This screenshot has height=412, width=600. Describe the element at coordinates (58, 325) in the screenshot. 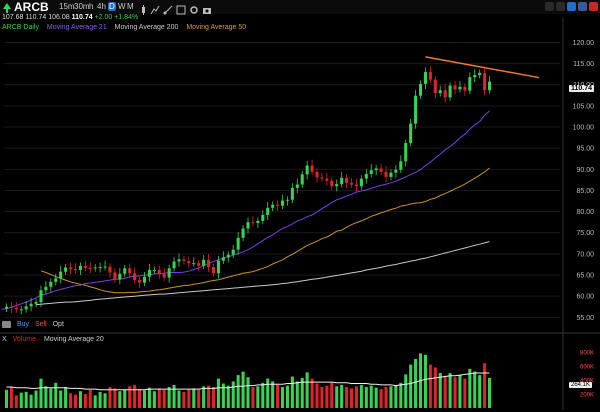

I see `options-button: Opt` at that location.